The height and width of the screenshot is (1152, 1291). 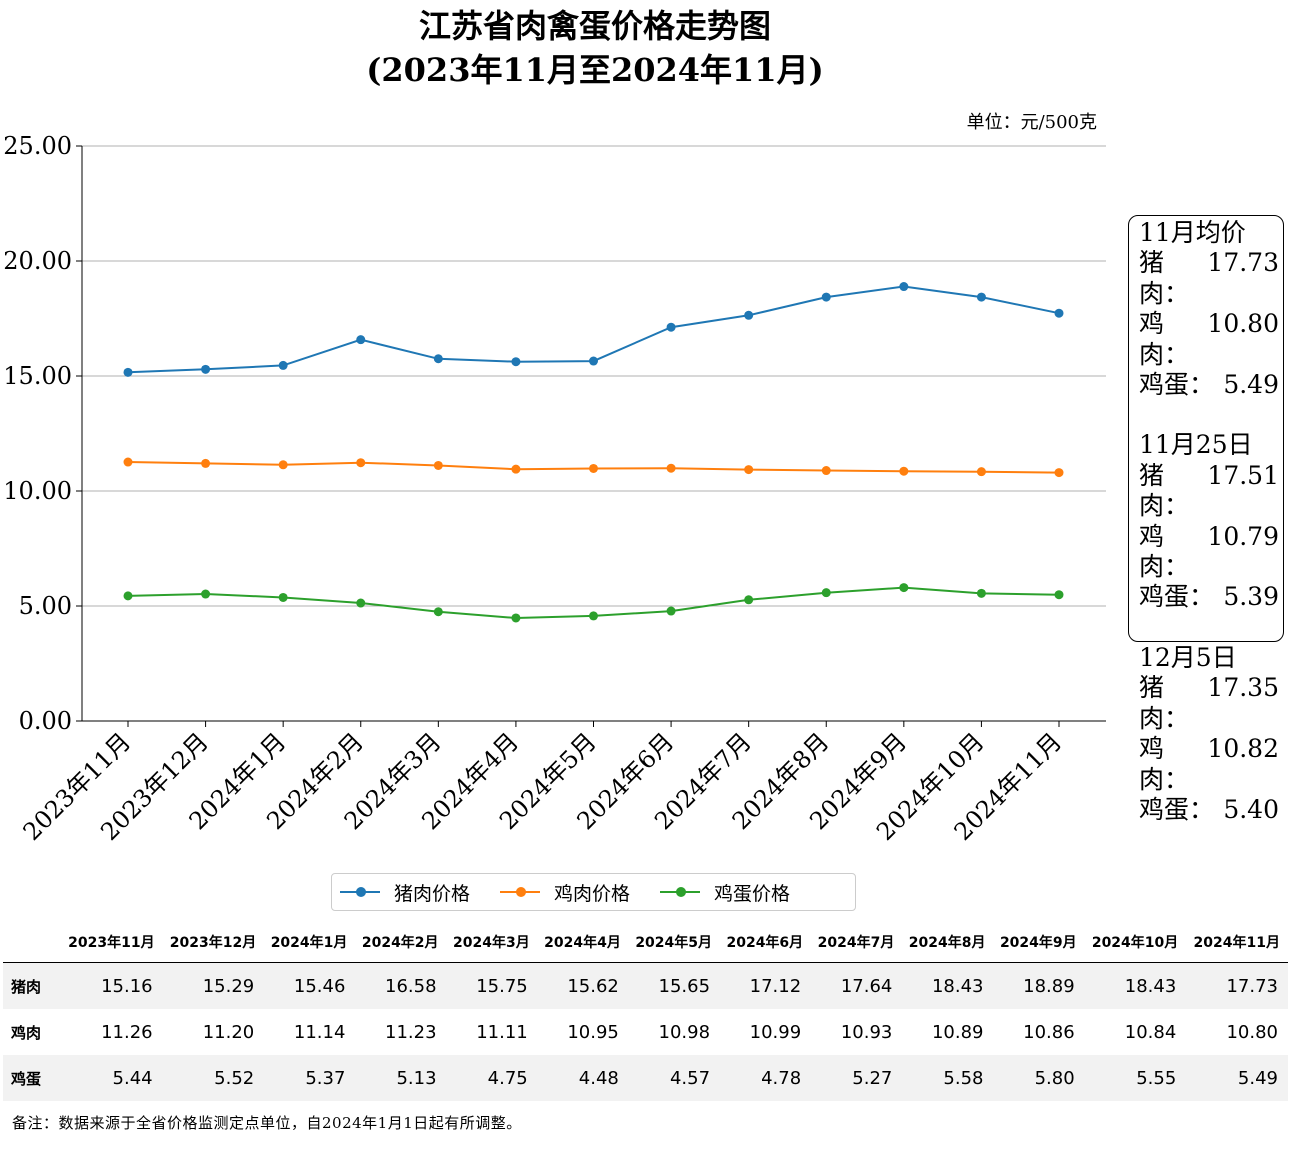 What do you see at coordinates (752, 893) in the screenshot?
I see `legend-label: 鸡蛋价格` at bounding box center [752, 893].